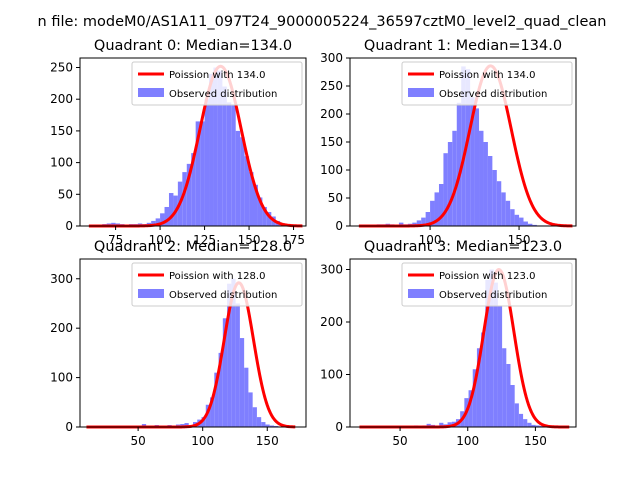  I want to click on x-tick-label: 125, so click(204, 240).